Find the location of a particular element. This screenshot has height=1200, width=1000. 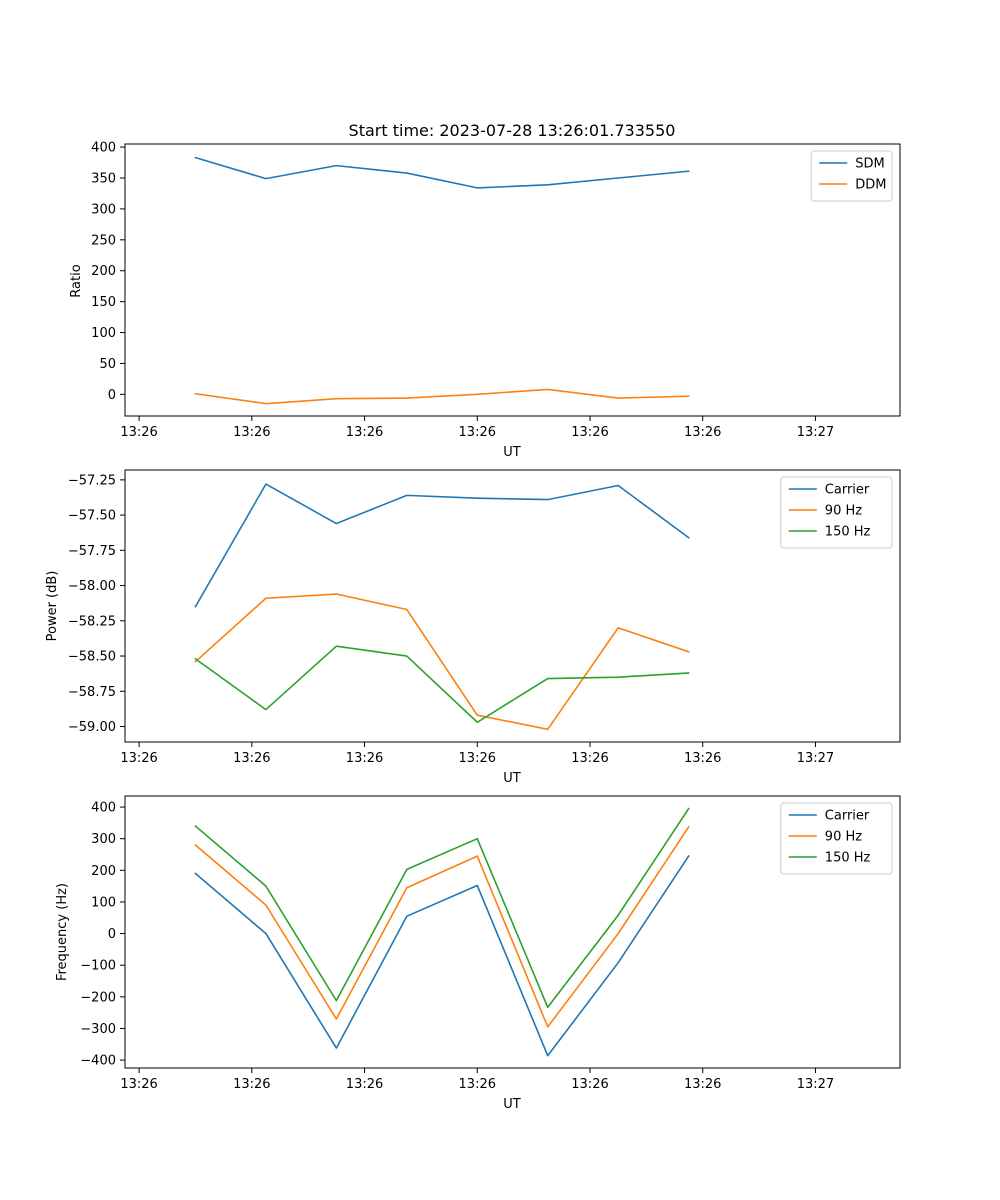

y-tick-label: −57.75 is located at coordinates (92, 551).